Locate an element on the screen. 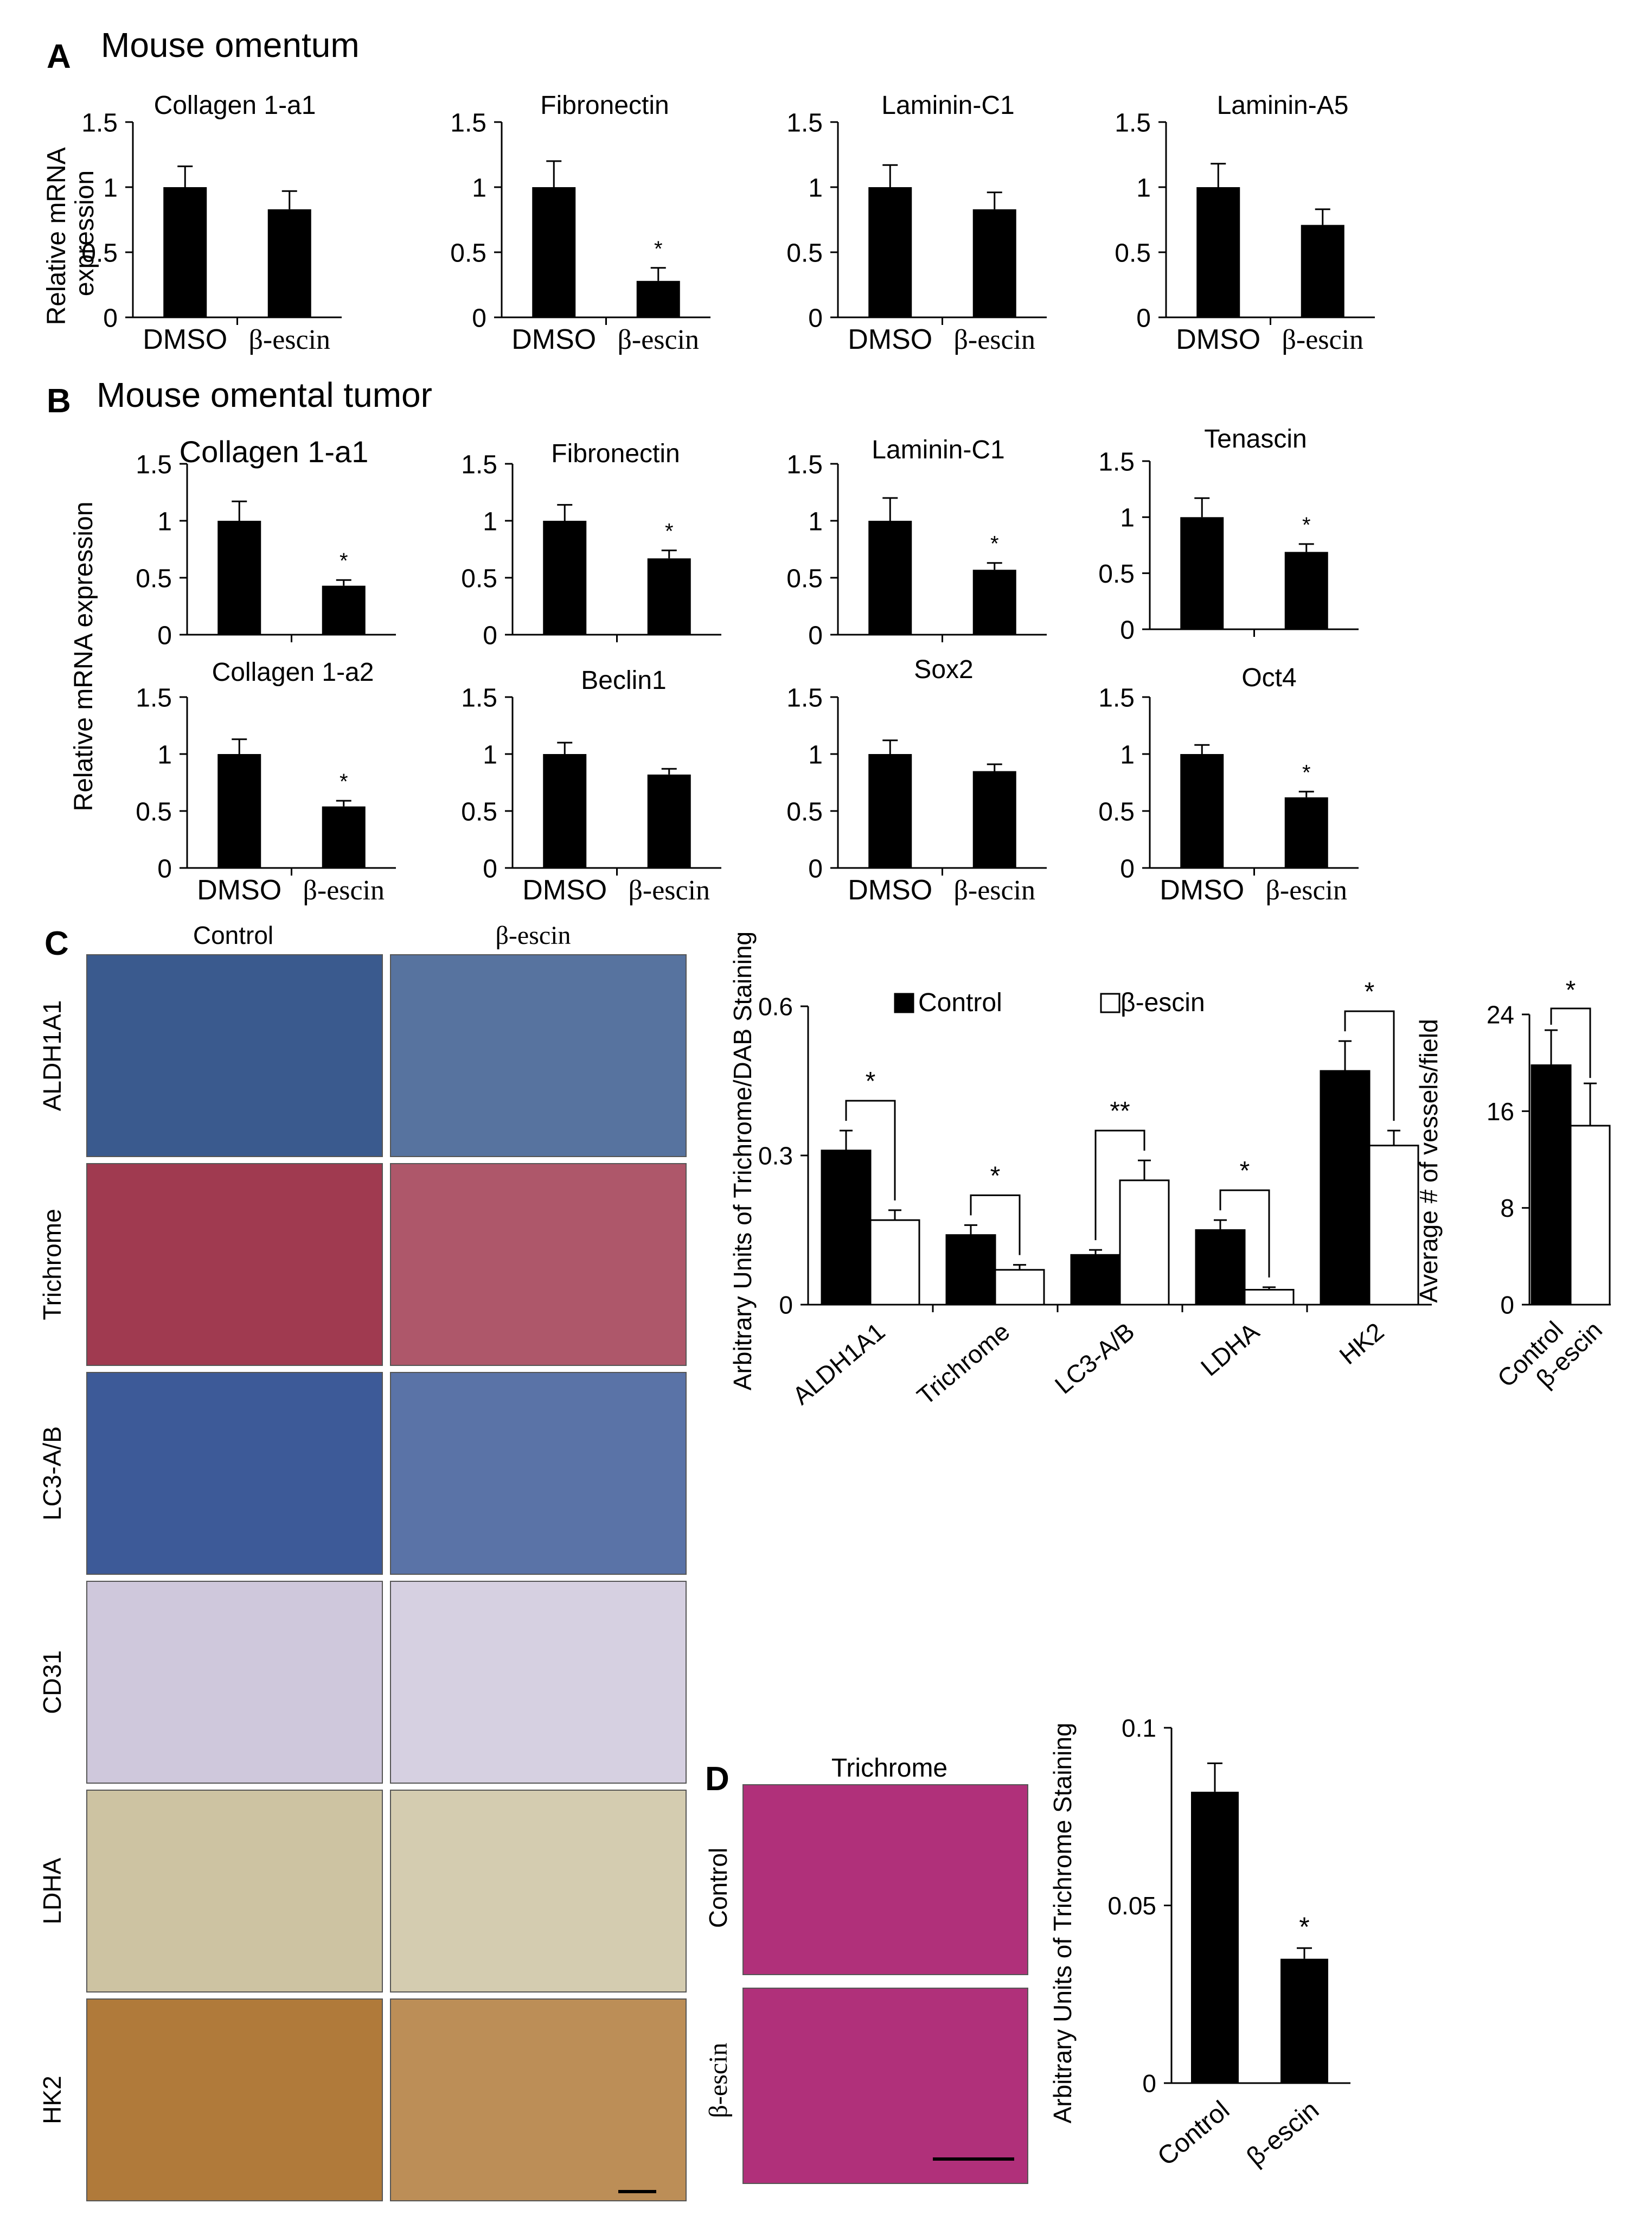 The image size is (1652, 2216). chart-5: Collagen 1-a1 0 0.5 1 1.5 * is located at coordinates (266, 542).